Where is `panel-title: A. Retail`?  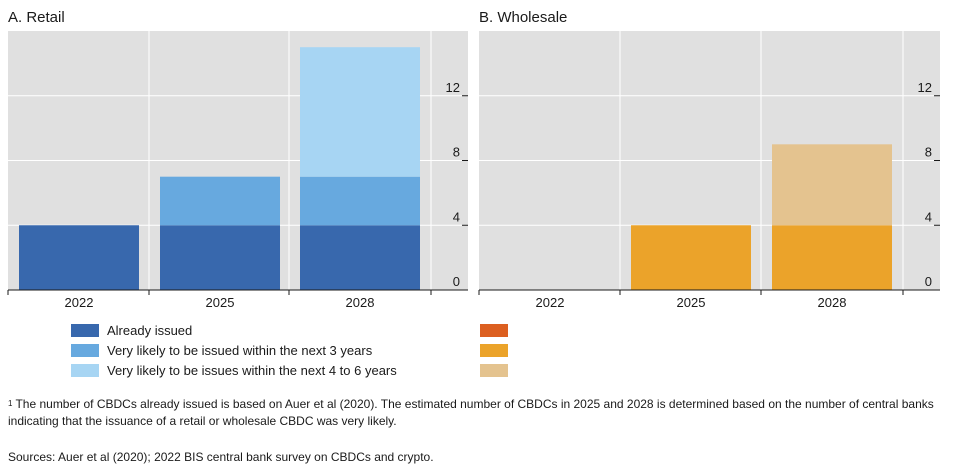 panel-title: A. Retail is located at coordinates (36, 17).